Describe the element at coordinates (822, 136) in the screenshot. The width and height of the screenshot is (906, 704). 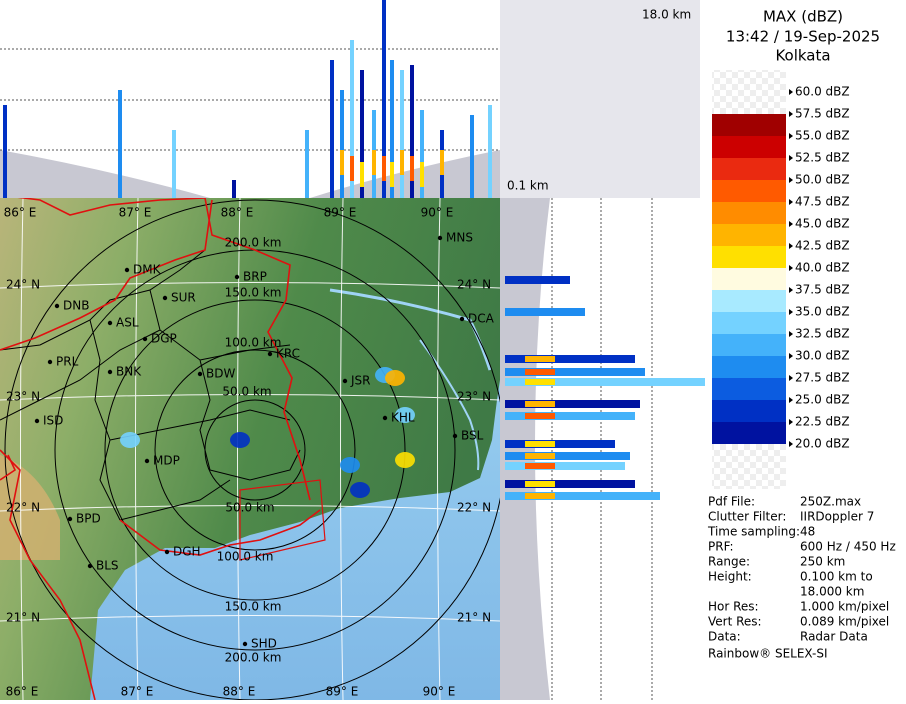
I see `legend-label: 55.0 dBZ` at that location.